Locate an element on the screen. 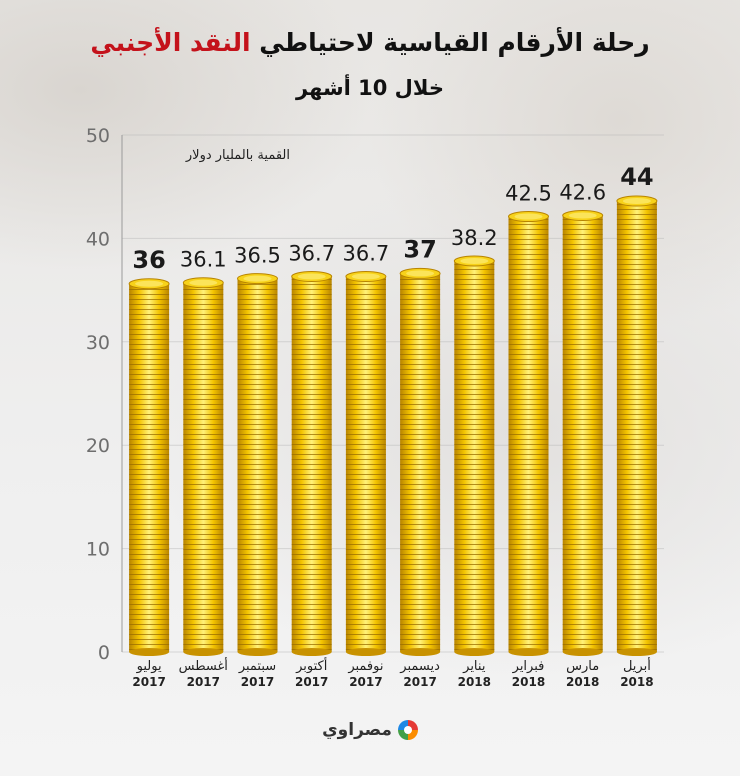  x-tick-month: سبتمبر is located at coordinates (257, 666).